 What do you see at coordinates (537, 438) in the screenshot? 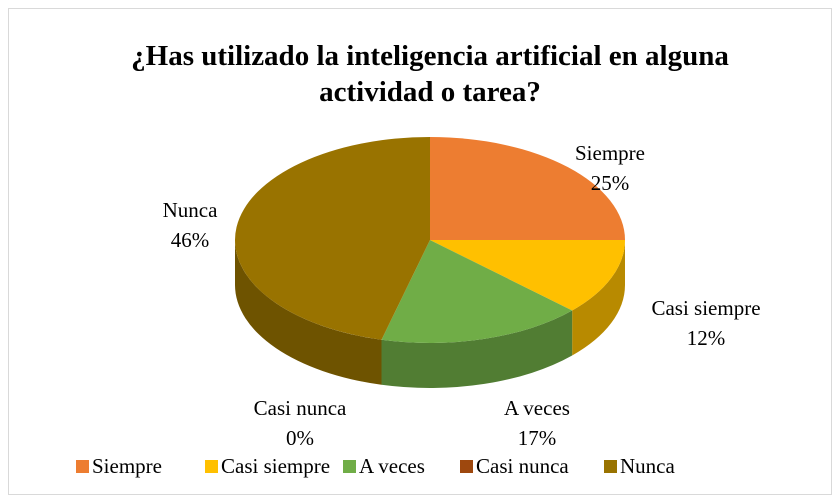
I see `data-label-value: 17%` at bounding box center [537, 438].